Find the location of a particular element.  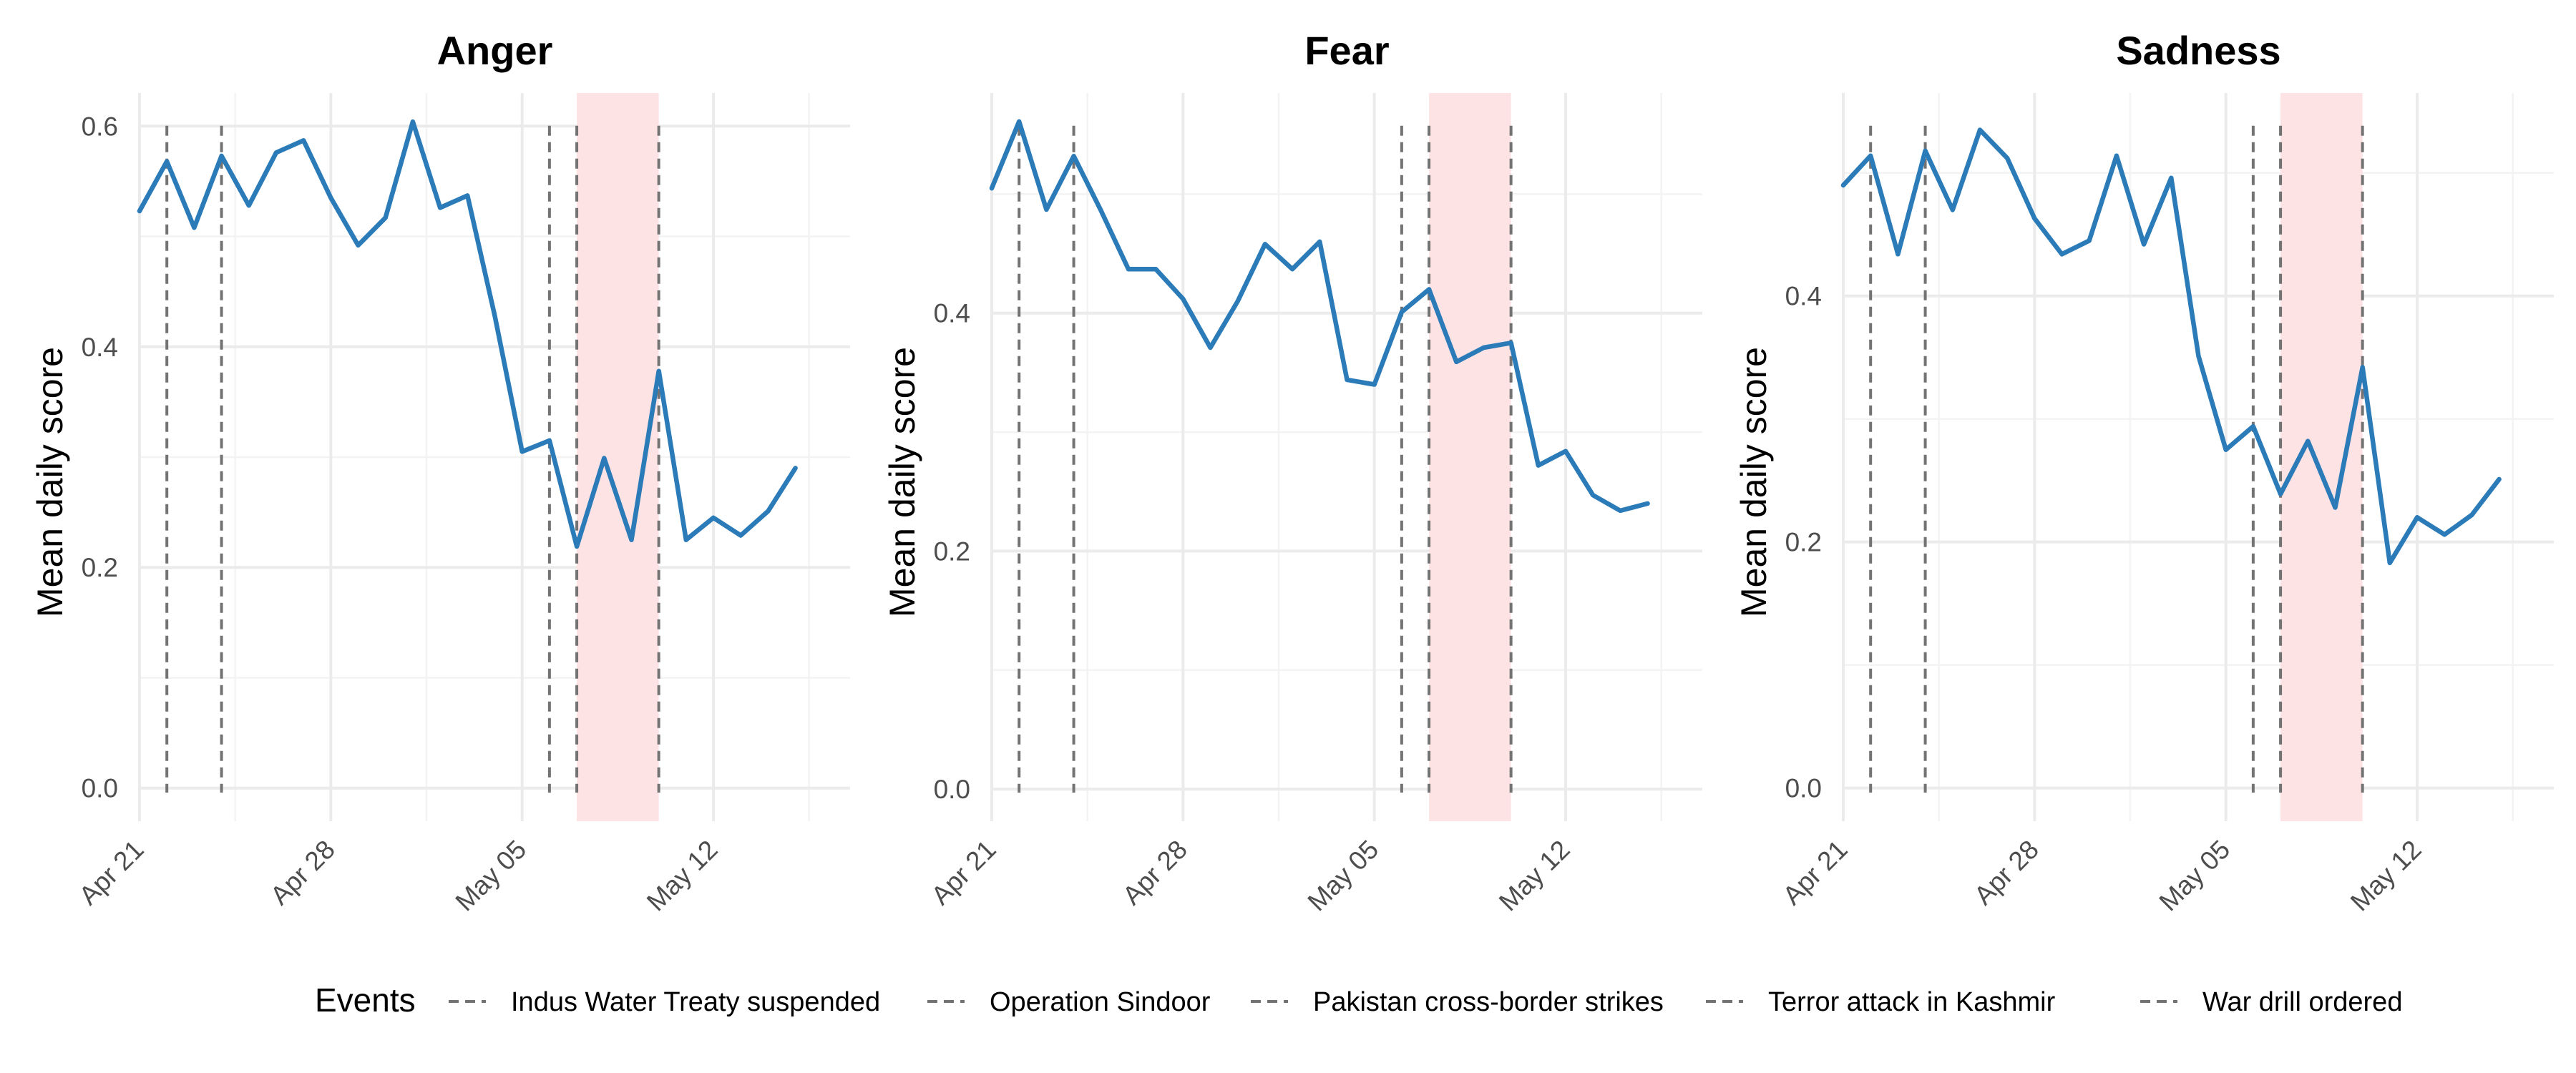

legend-item: Operation Sindoor is located at coordinates (1069, 1002).